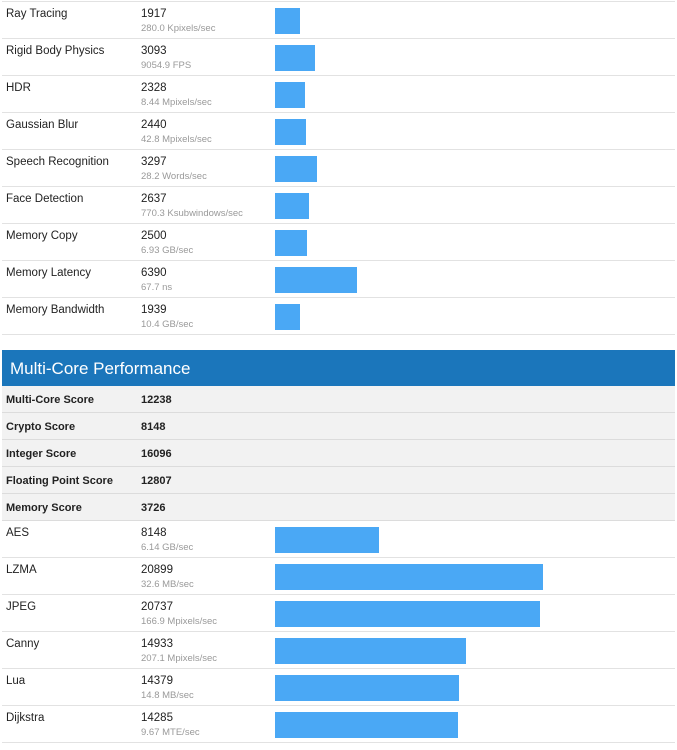  What do you see at coordinates (338, 368) in the screenshot?
I see `multi-core-header: Multi-Core Performance` at bounding box center [338, 368].